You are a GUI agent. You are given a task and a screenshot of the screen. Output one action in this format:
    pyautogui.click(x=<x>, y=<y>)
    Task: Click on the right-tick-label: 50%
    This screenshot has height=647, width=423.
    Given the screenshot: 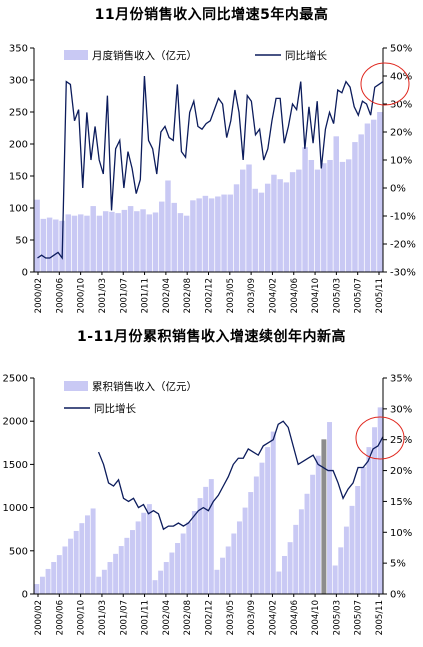 What is the action you would take?
    pyautogui.click(x=401, y=49)
    